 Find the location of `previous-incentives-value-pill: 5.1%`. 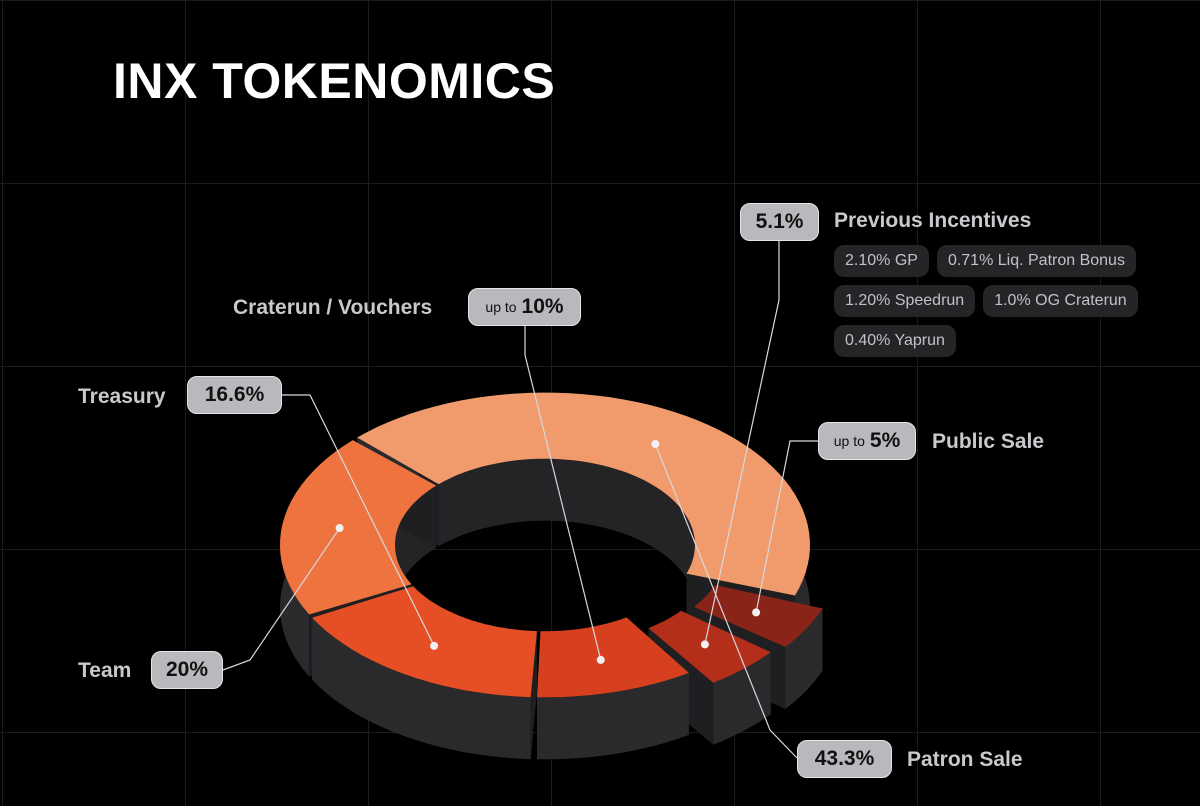

previous-incentives-value-pill: 5.1% is located at coordinates (779, 222).